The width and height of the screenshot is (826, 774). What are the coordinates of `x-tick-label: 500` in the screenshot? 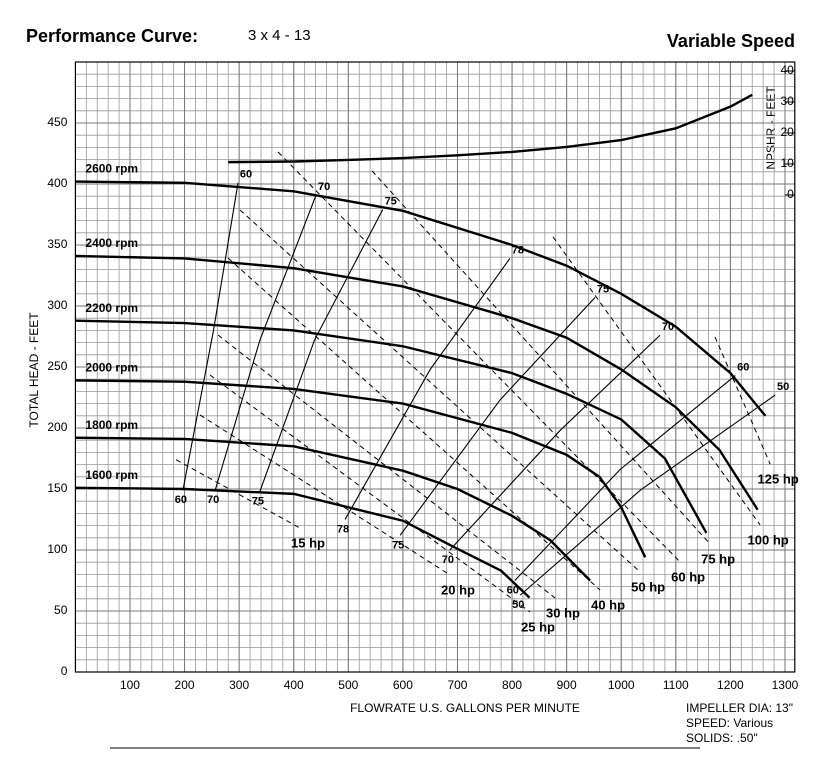 It's located at (348, 685).